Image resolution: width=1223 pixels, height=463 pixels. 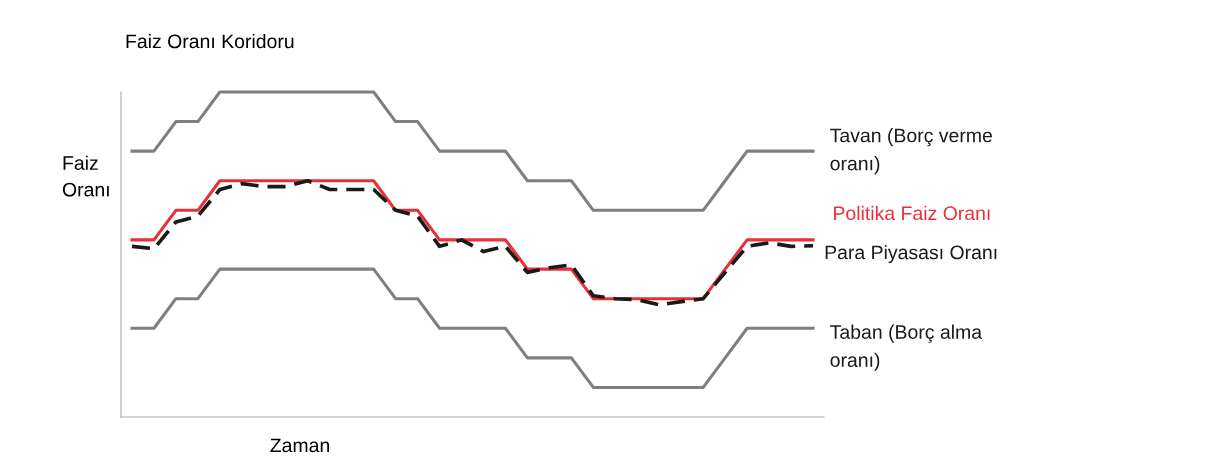 What do you see at coordinates (911, 254) in the screenshot?
I see `series-label: Para Piyasası Oranı` at bounding box center [911, 254].